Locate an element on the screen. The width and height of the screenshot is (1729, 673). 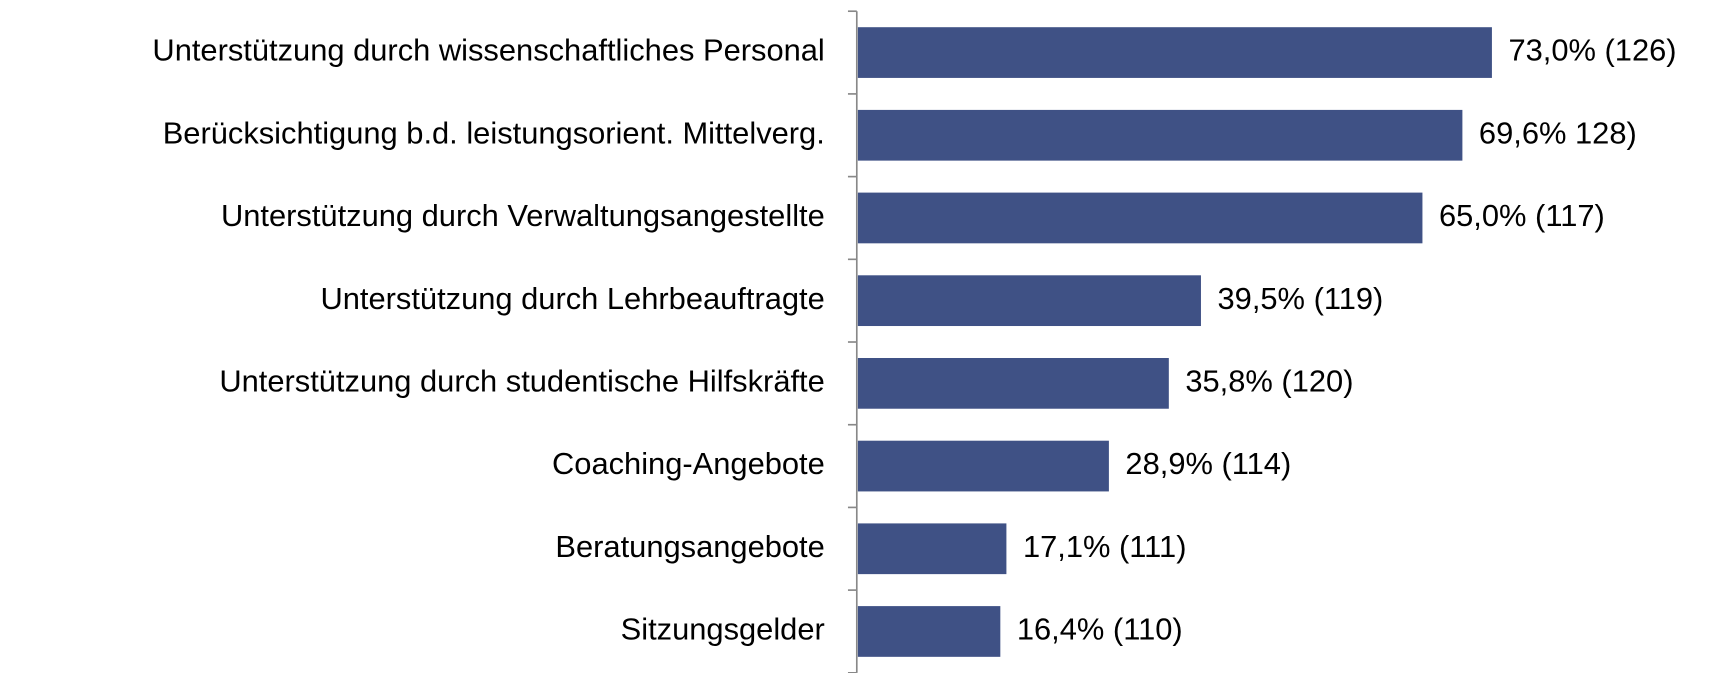
value-label: 17,1% (111) is located at coordinates (1105, 546).